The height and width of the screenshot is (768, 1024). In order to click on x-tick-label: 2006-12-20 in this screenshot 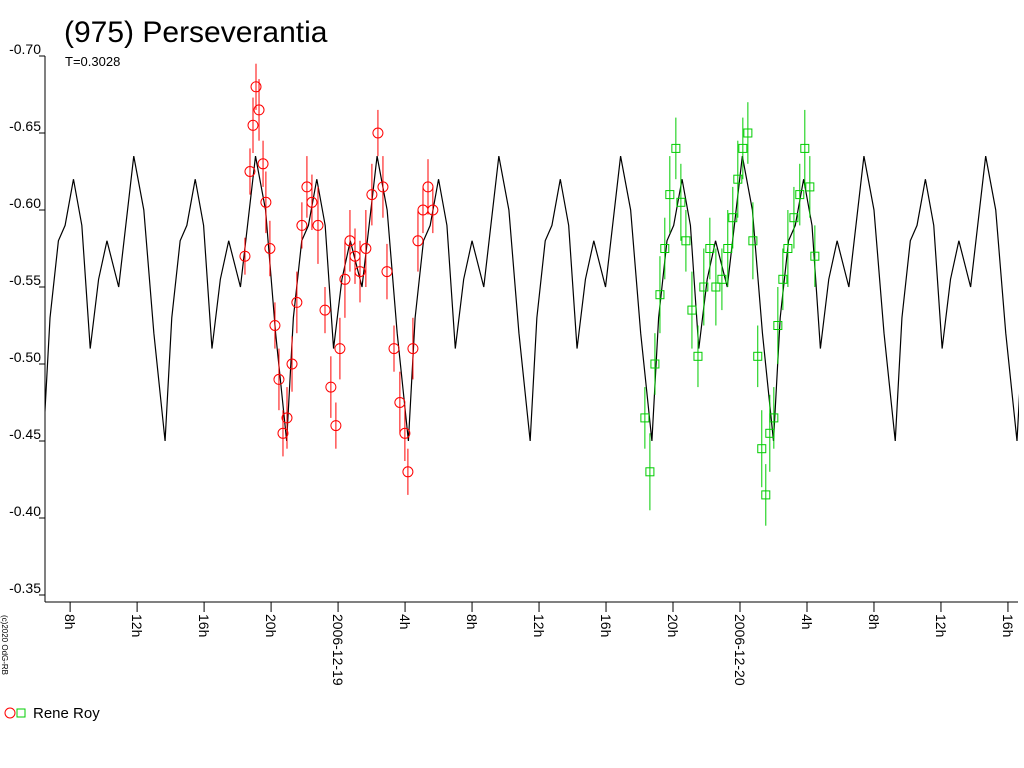, I will do `click(740, 650)`.